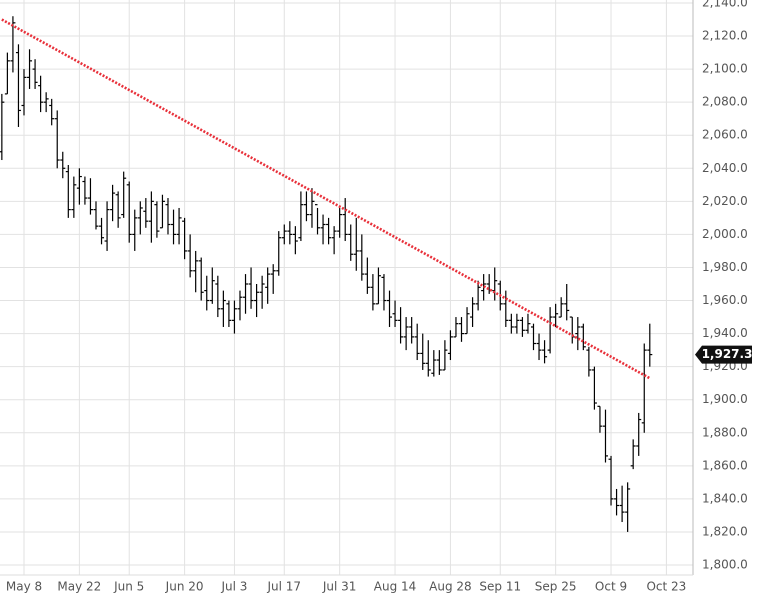 The image size is (772, 600). I want to click on y-tick-label: 2,040.0, so click(725, 168).